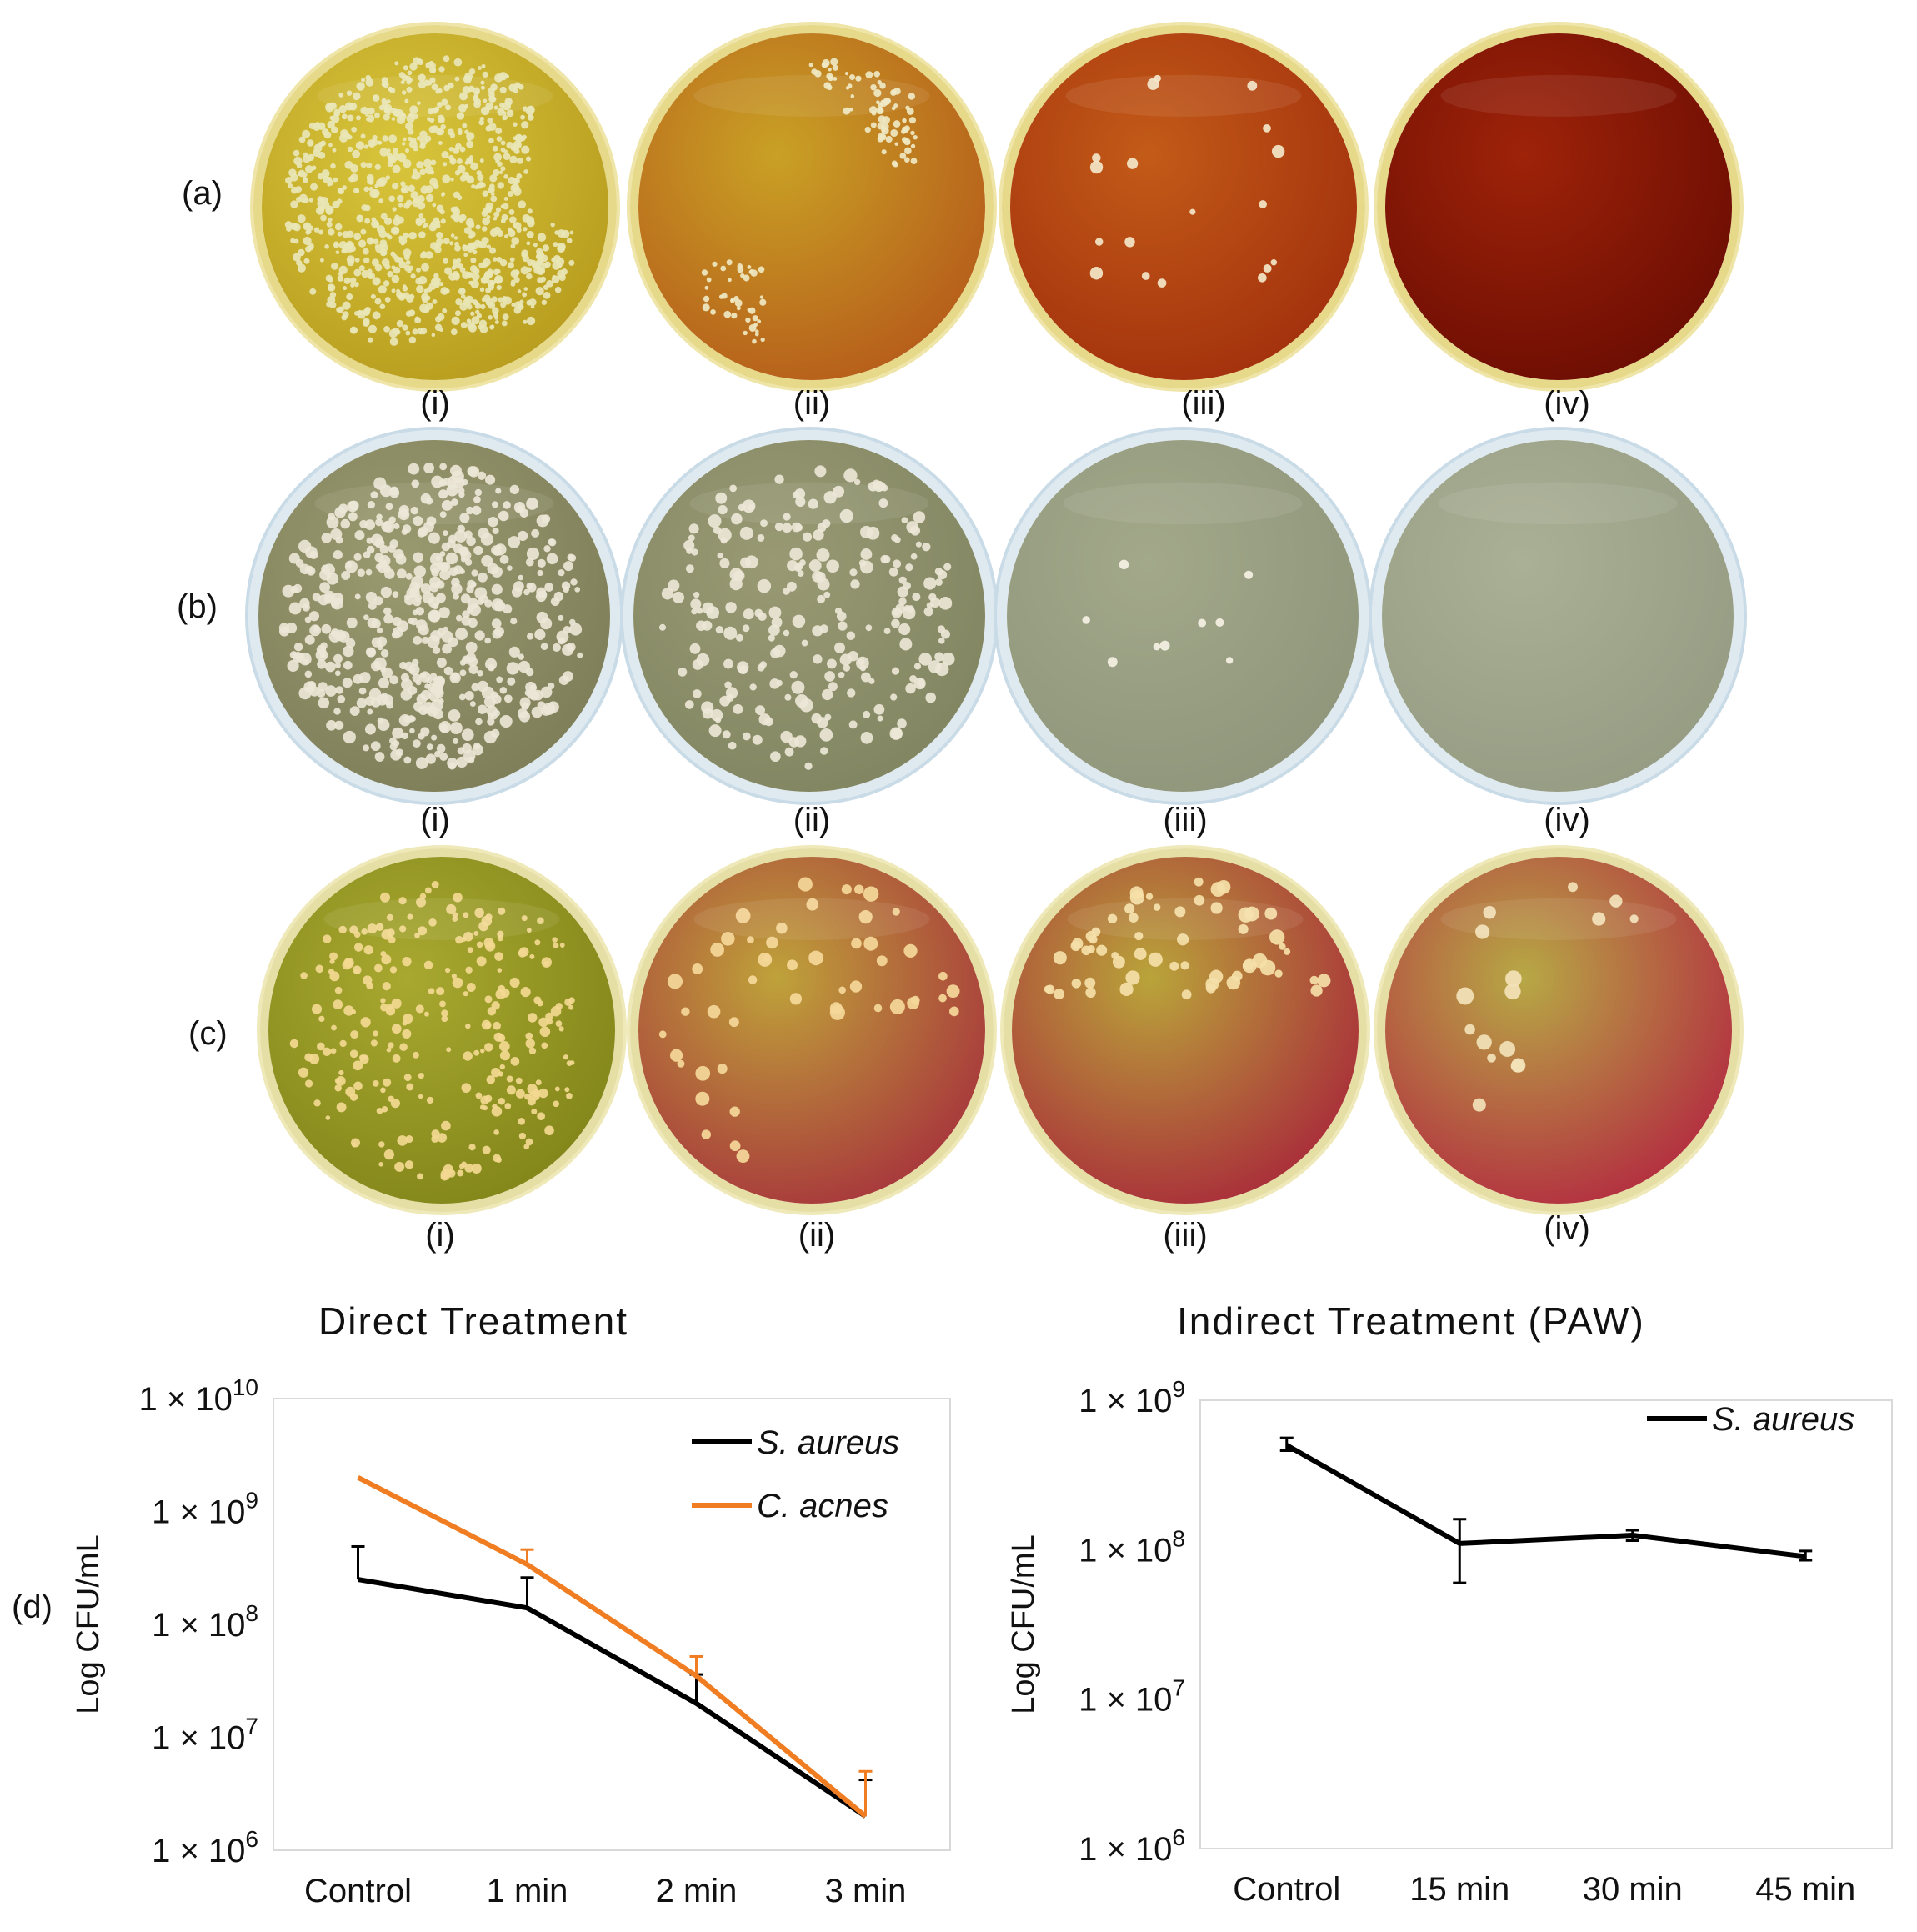 Image resolution: width=1917 pixels, height=1932 pixels. Describe the element at coordinates (1558, 616) in the screenshot. I see `plate-b-iv-colonies` at that location.